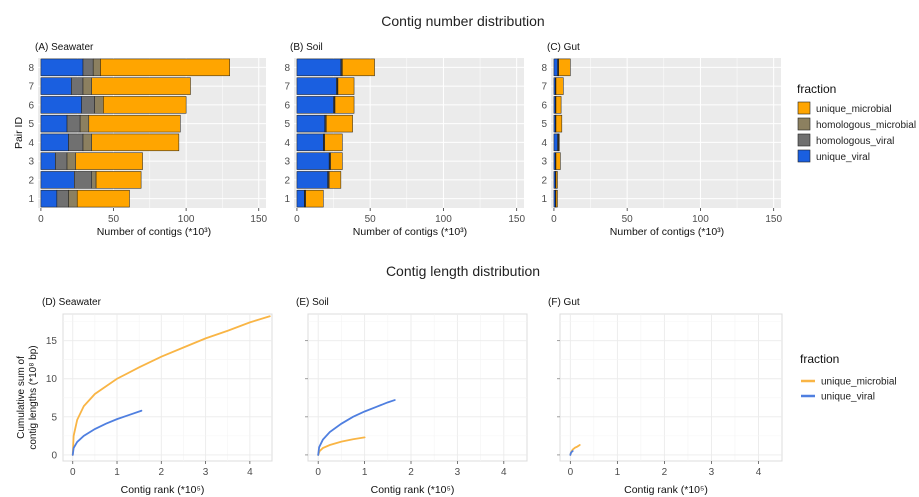  Describe the element at coordinates (341, 446) in the screenshot. I see `series-line-unique-microbial` at that location.